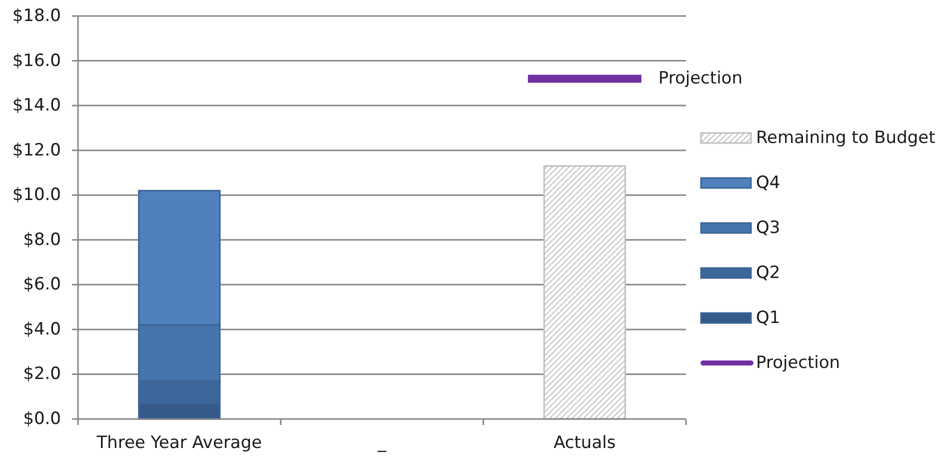 The width and height of the screenshot is (941, 456). I want to click on y-tick-label: $10.0, so click(36, 195).